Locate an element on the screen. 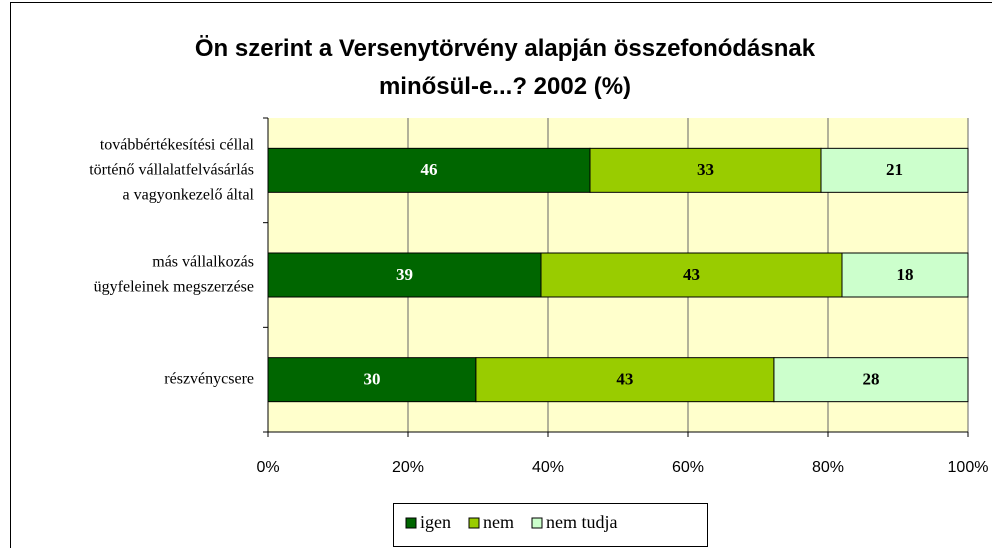 This screenshot has width=992, height=548. y-tick-label: részvénycsere is located at coordinates (209, 378).